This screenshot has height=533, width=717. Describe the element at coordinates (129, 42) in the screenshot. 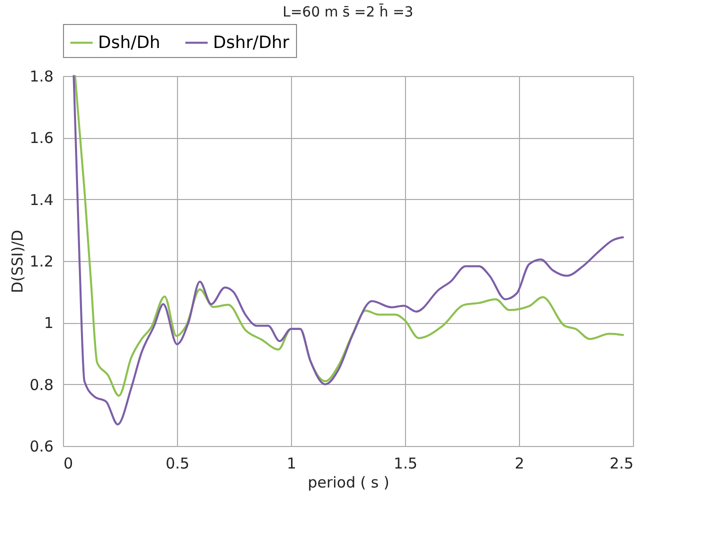

I see `legend-label: Dsh/Dh` at that location.